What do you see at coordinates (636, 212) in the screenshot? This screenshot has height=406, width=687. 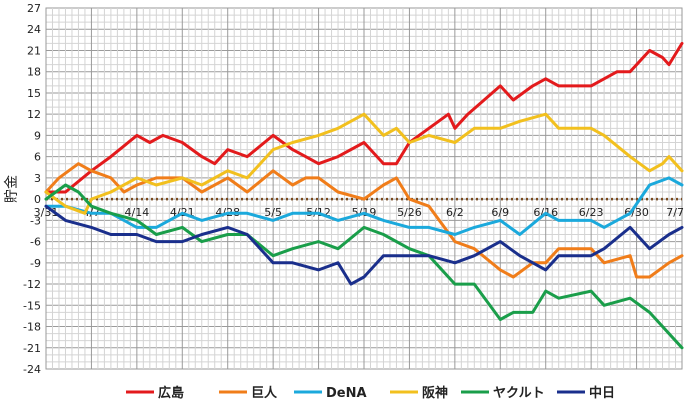 I see `x-tick-label: 6/30` at bounding box center [636, 212].